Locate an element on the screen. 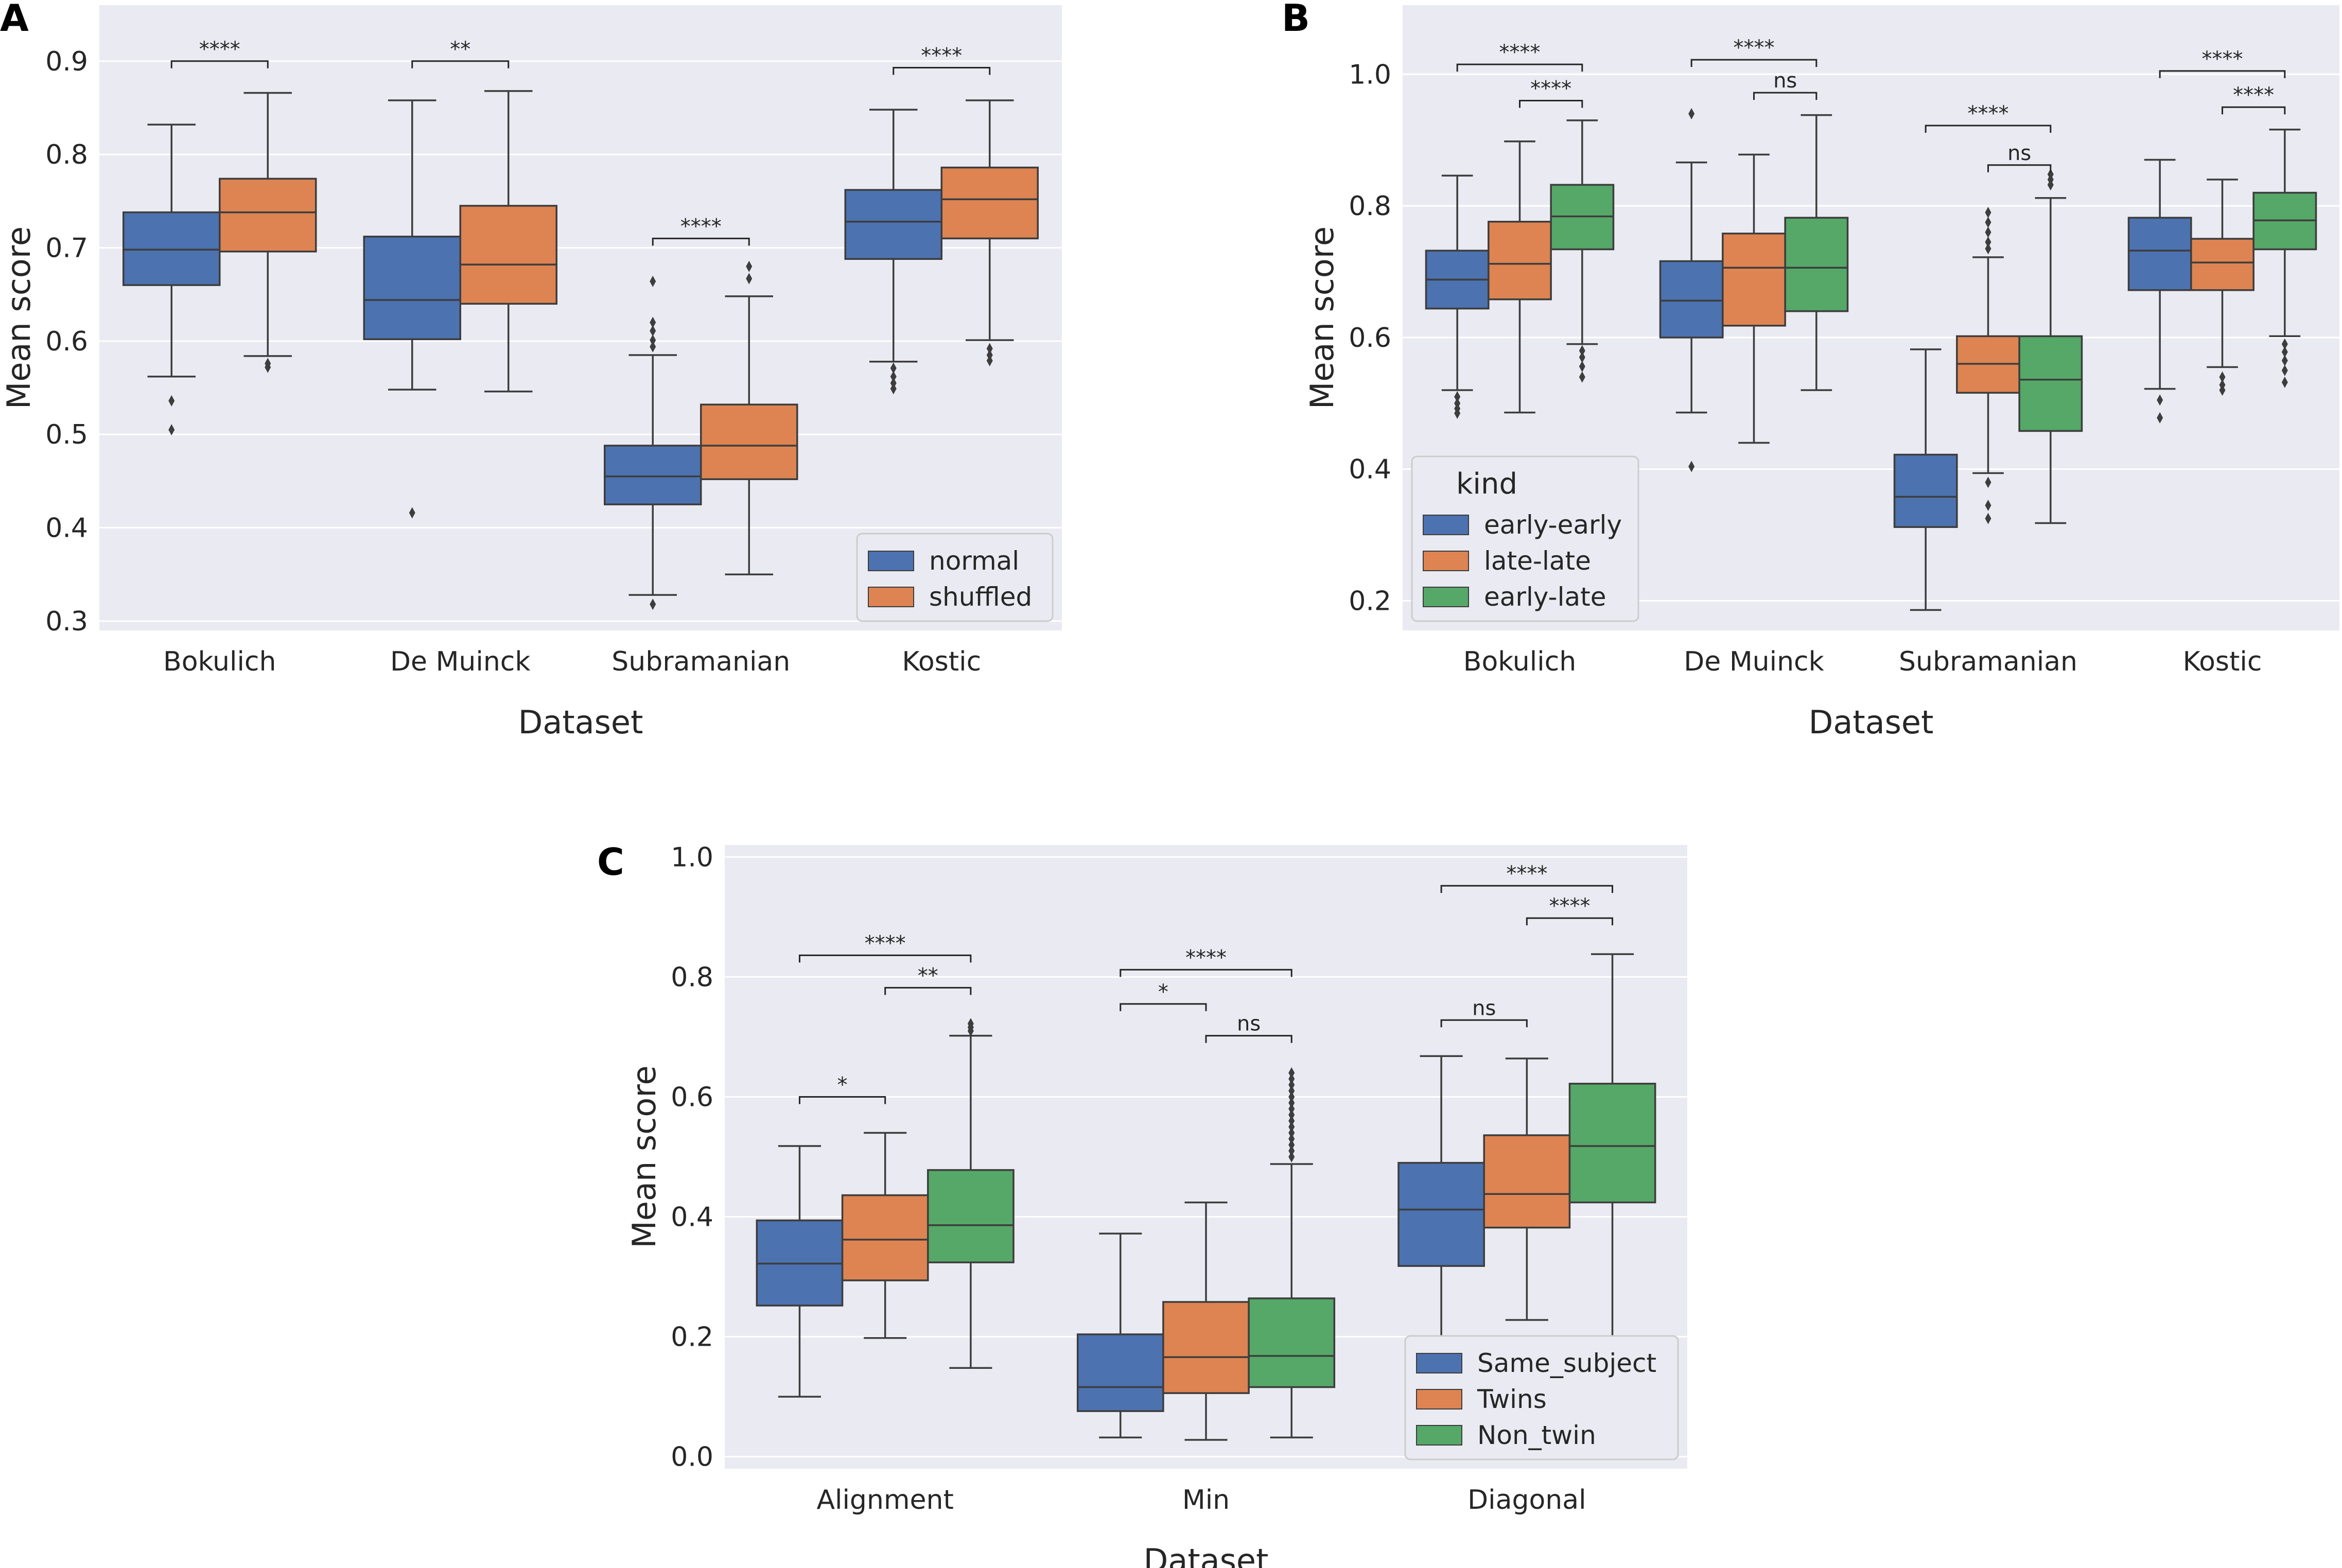 Image resolution: width=2342 pixels, height=1568 pixels. box-late-late-kostic is located at coordinates (2222, 287).